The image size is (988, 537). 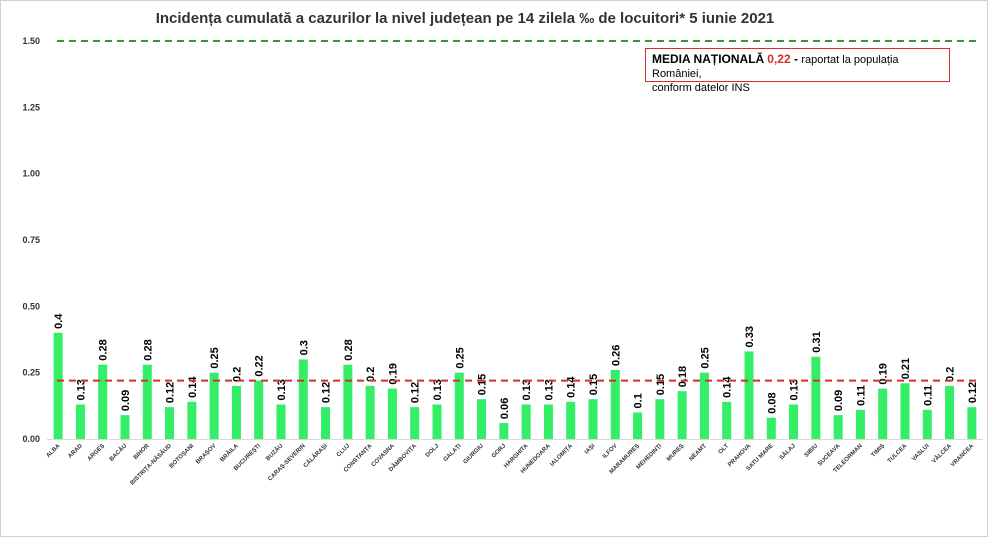 What do you see at coordinates (499, 451) in the screenshot?
I see `x-category-label: GORJ` at bounding box center [499, 451].